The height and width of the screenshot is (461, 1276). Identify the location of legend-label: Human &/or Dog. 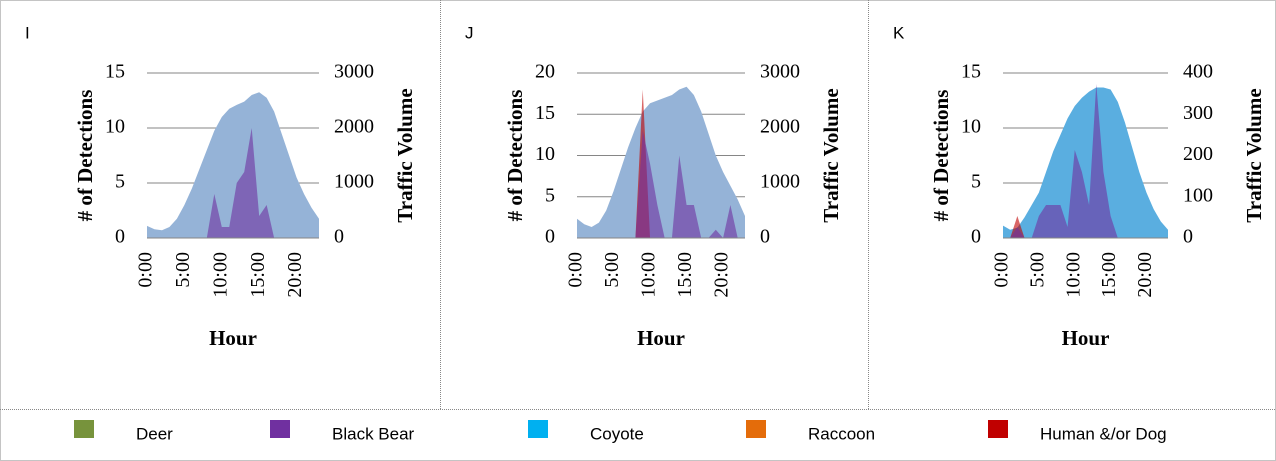
(1103, 433).